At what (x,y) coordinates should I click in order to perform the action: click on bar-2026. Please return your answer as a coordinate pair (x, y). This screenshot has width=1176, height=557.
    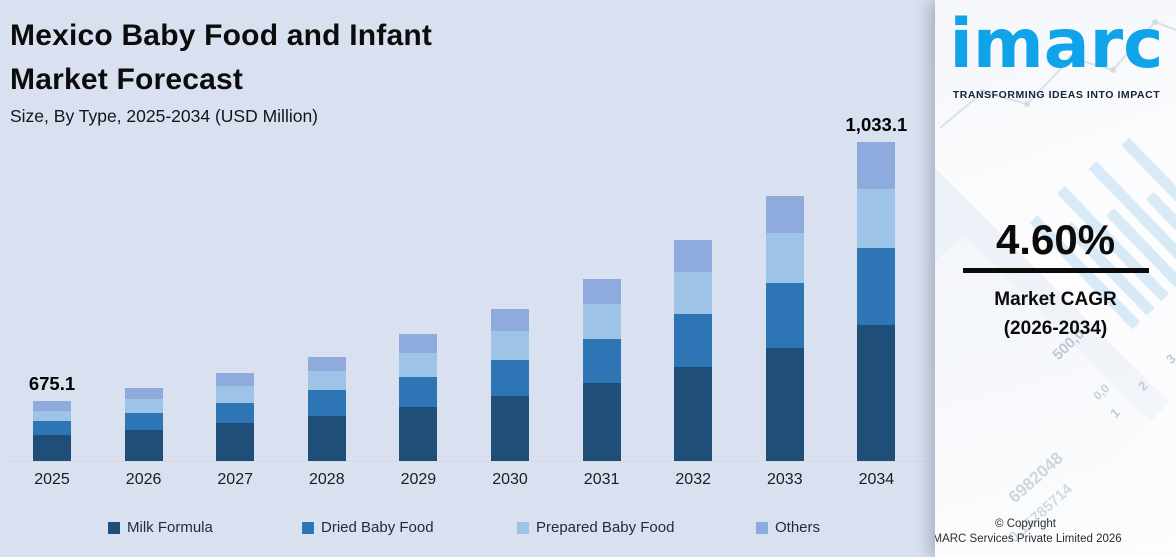
    Looking at the image, I should click on (143, 424).